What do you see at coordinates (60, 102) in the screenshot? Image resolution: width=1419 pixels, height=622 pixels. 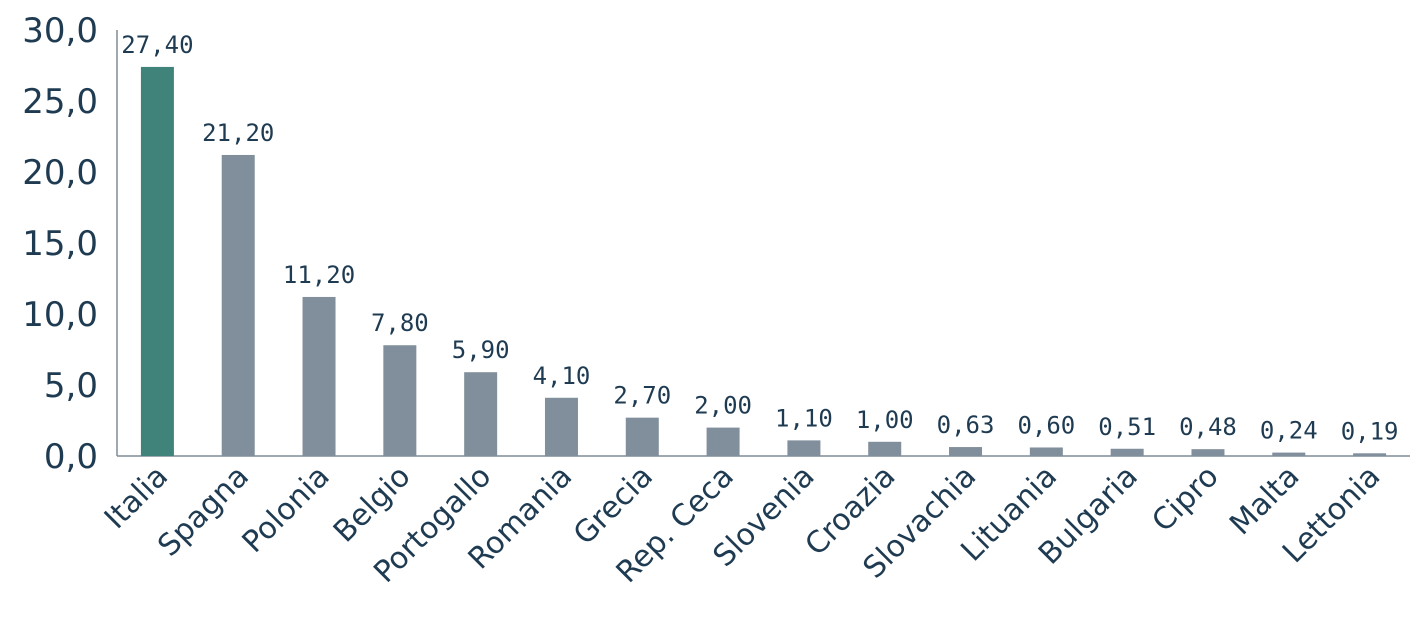 I see `y-tick-label: 25,0` at bounding box center [60, 102].